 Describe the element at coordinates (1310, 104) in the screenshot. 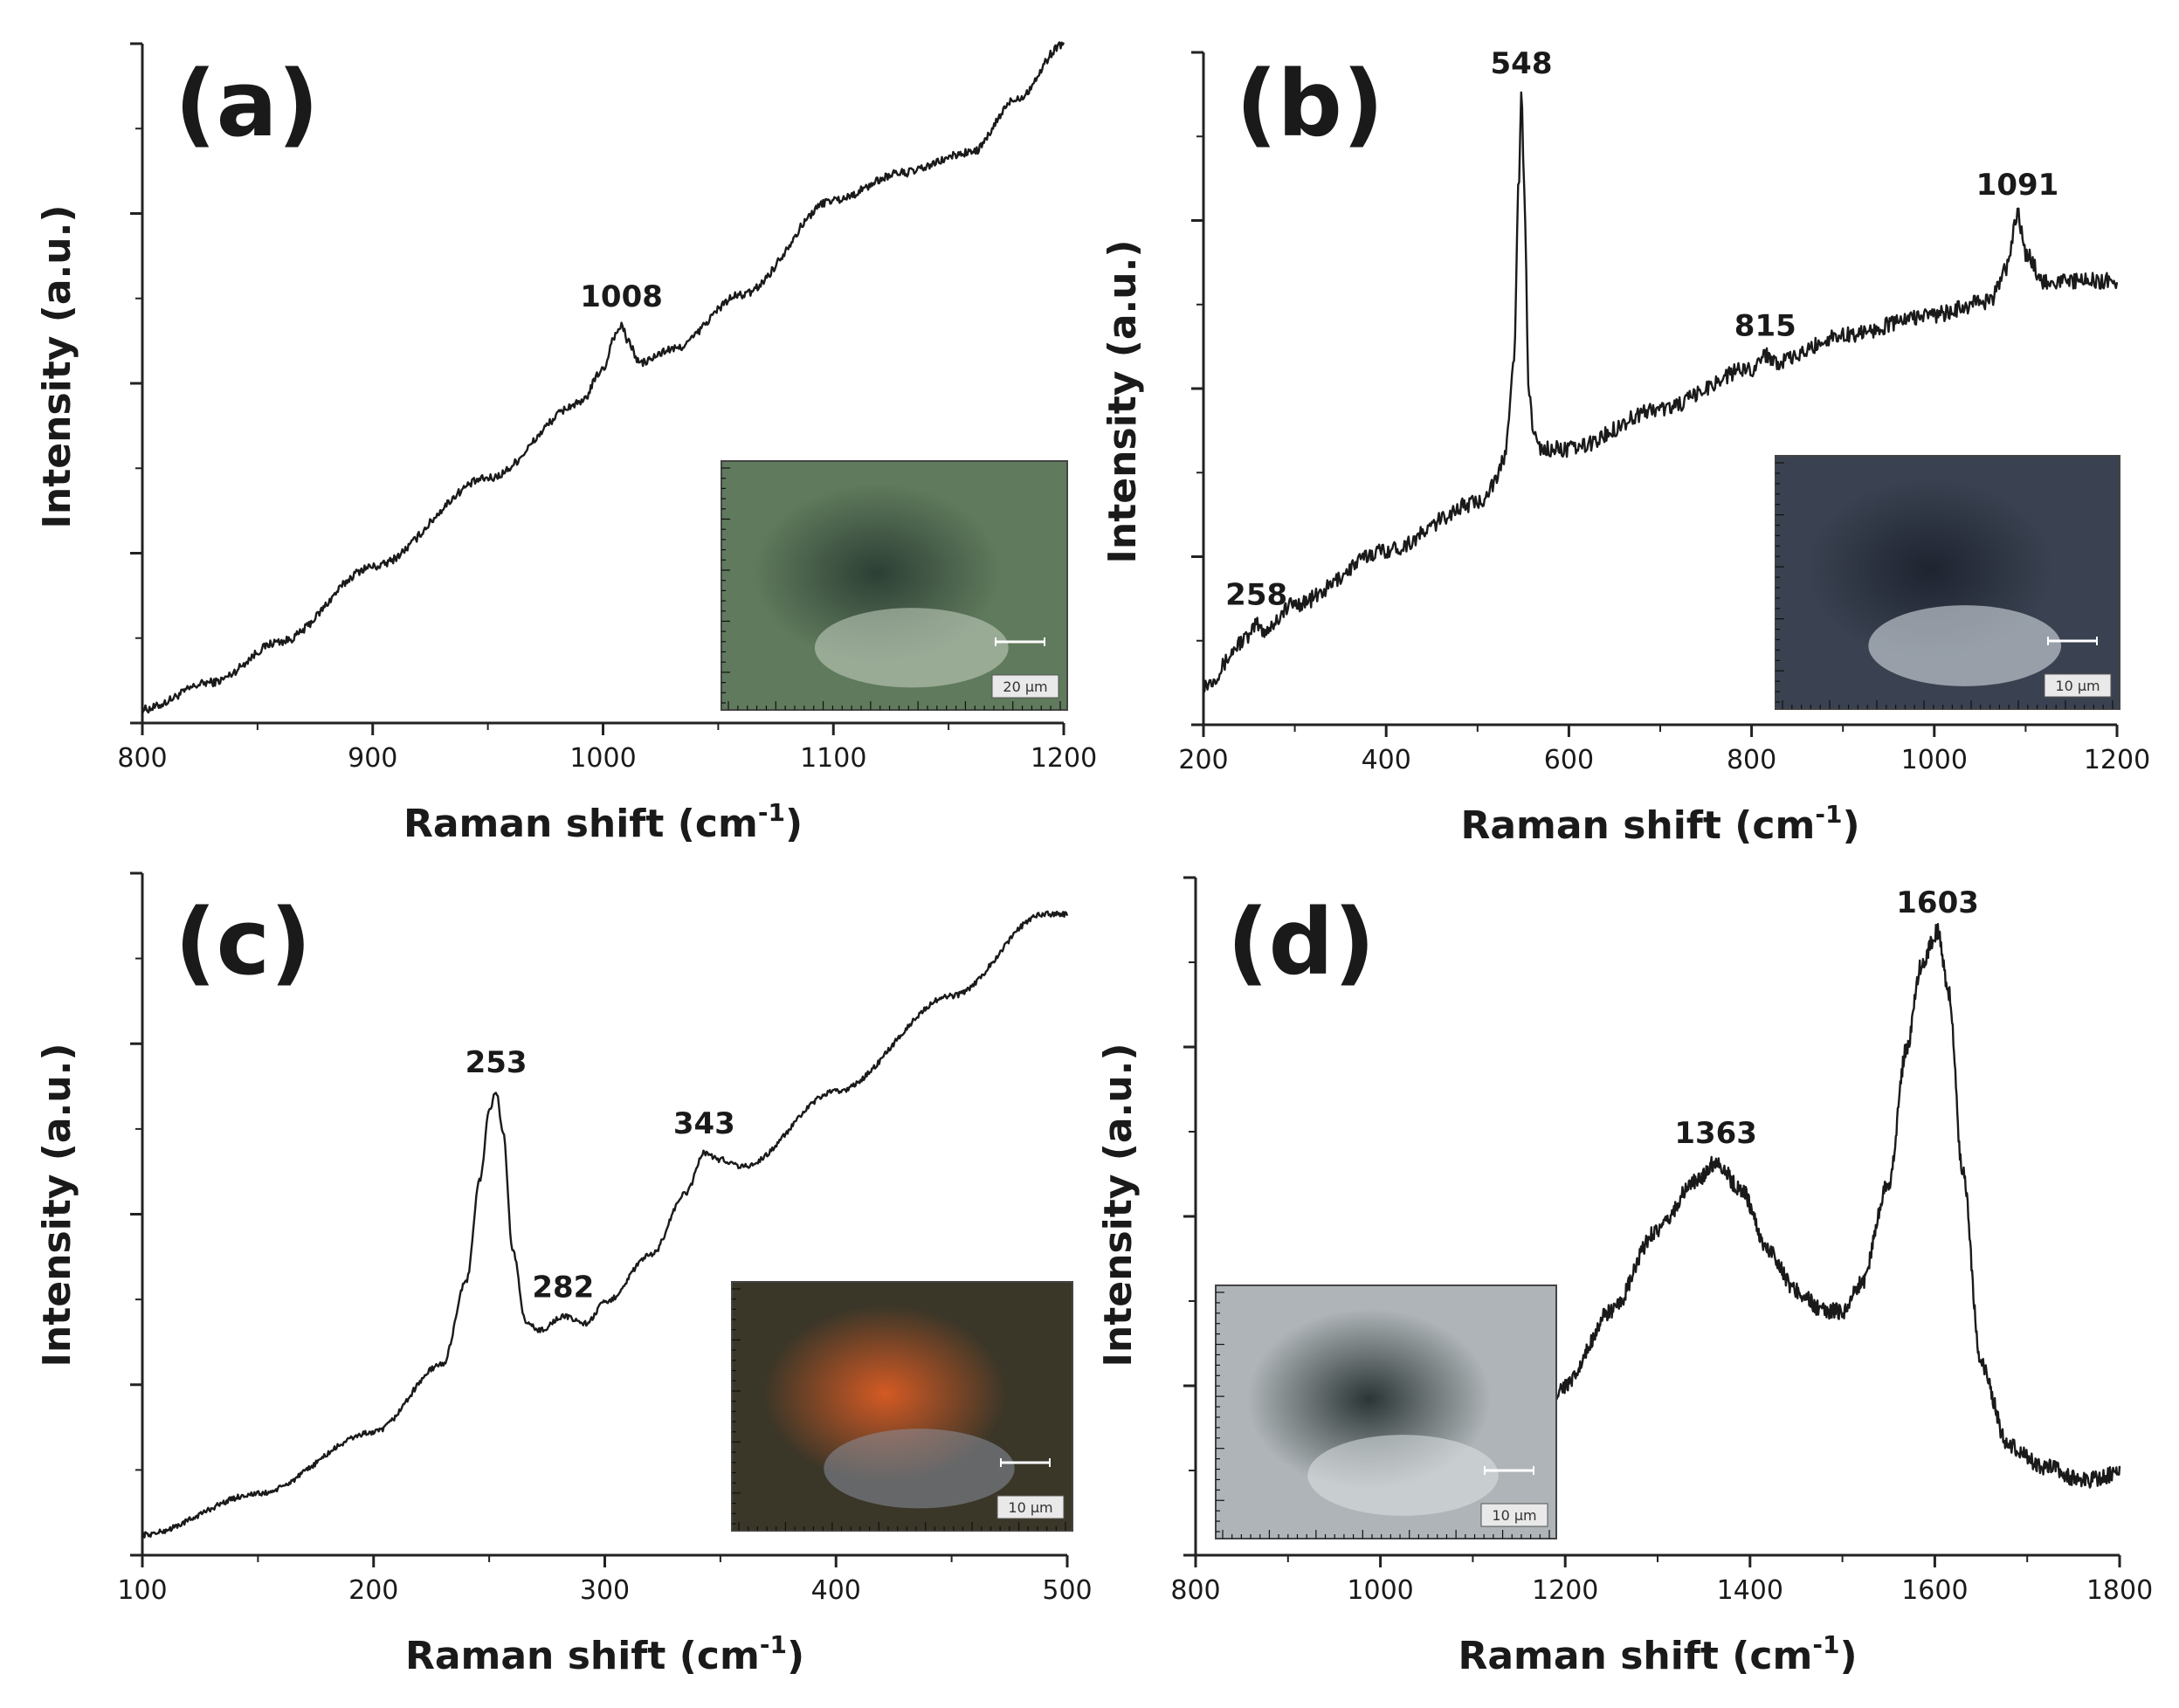

I see `panel-label: (b)` at that location.